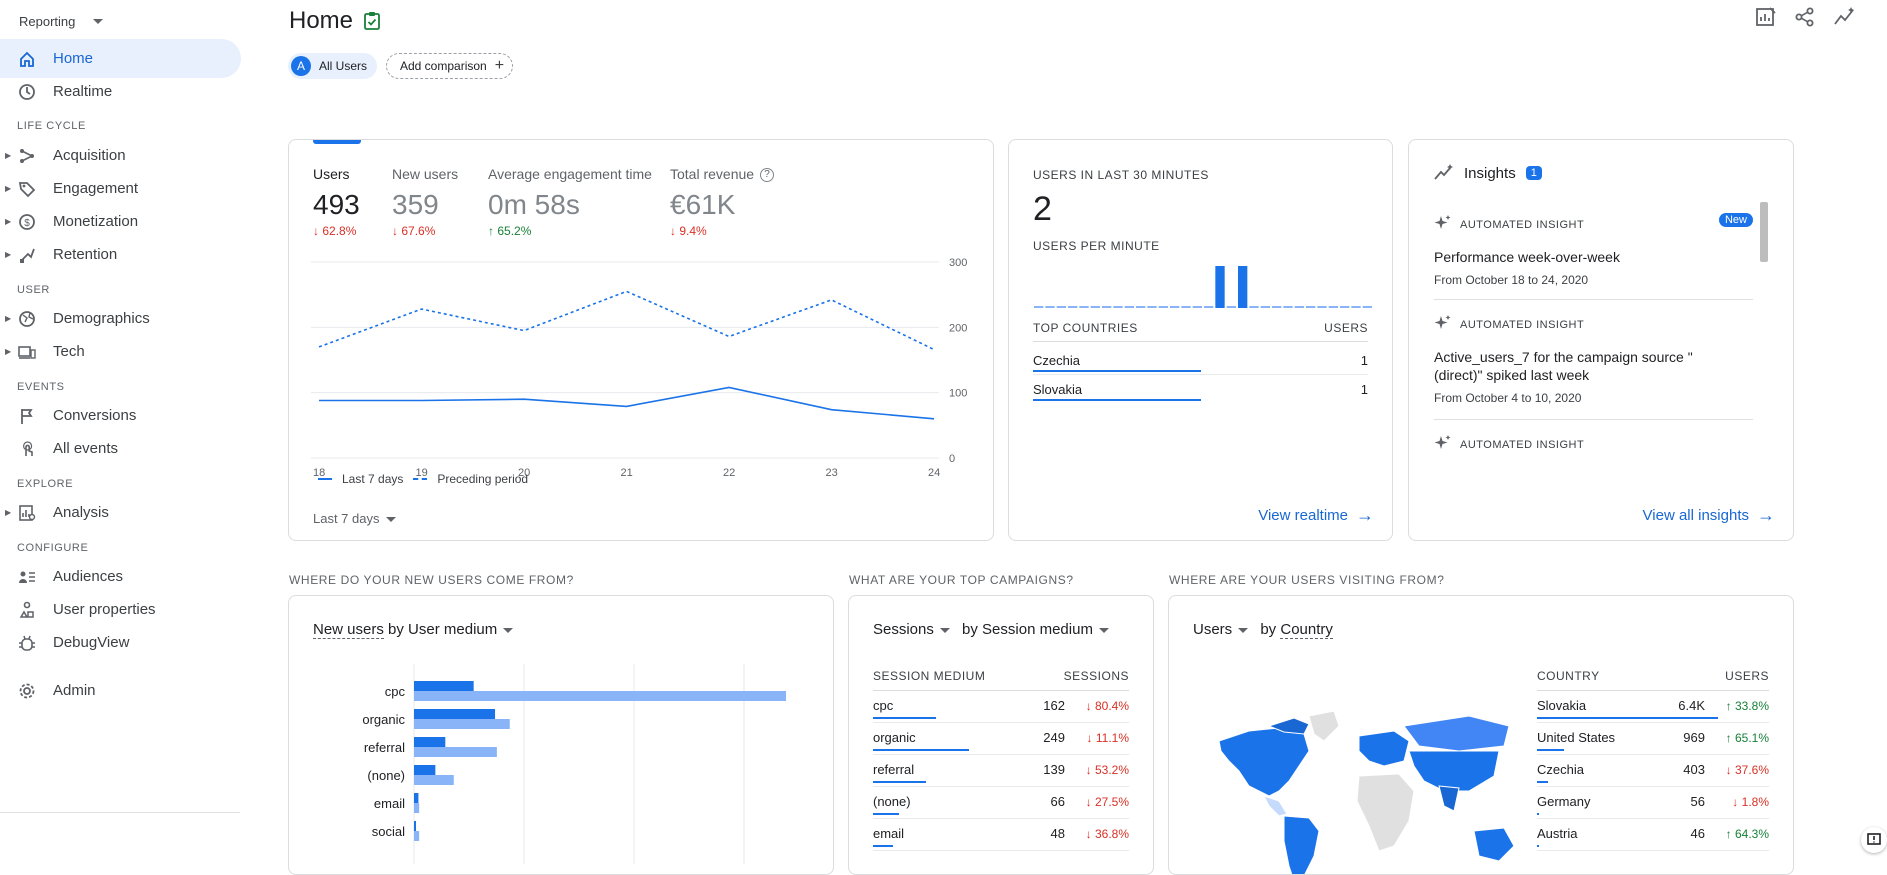 This screenshot has height=875, width=1887. I want to click on campaign-delta-value: 27.5%, so click(1112, 802).